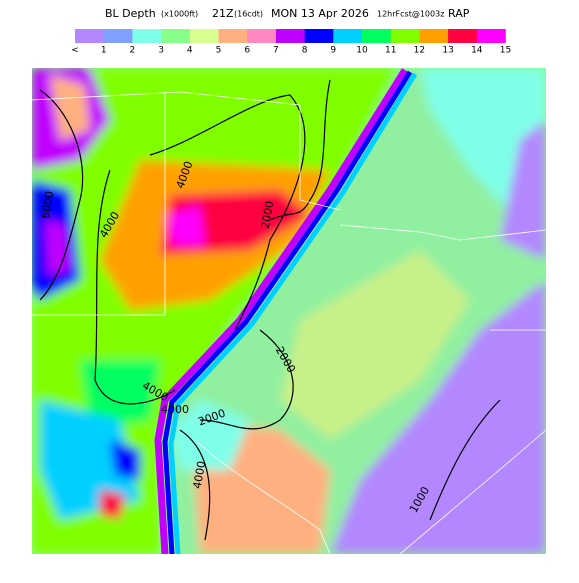 This screenshot has height=583, width=579. Describe the element at coordinates (104, 51) in the screenshot. I see `colorbar-label: 1` at that location.